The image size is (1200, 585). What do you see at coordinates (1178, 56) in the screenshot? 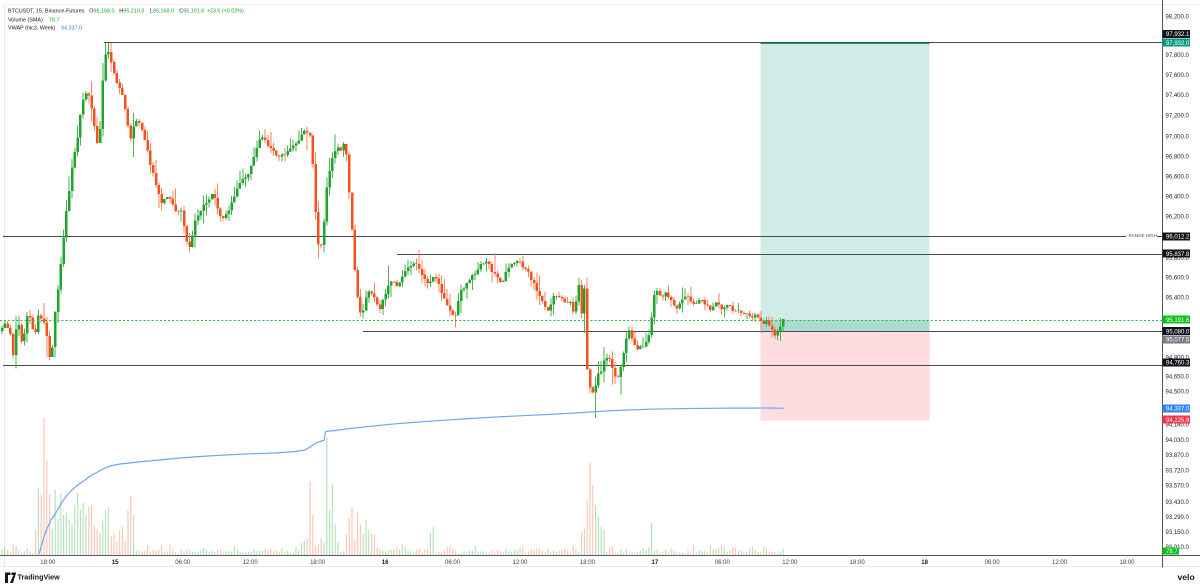
I see `svg-text: 97,800.0` at bounding box center [1178, 56].